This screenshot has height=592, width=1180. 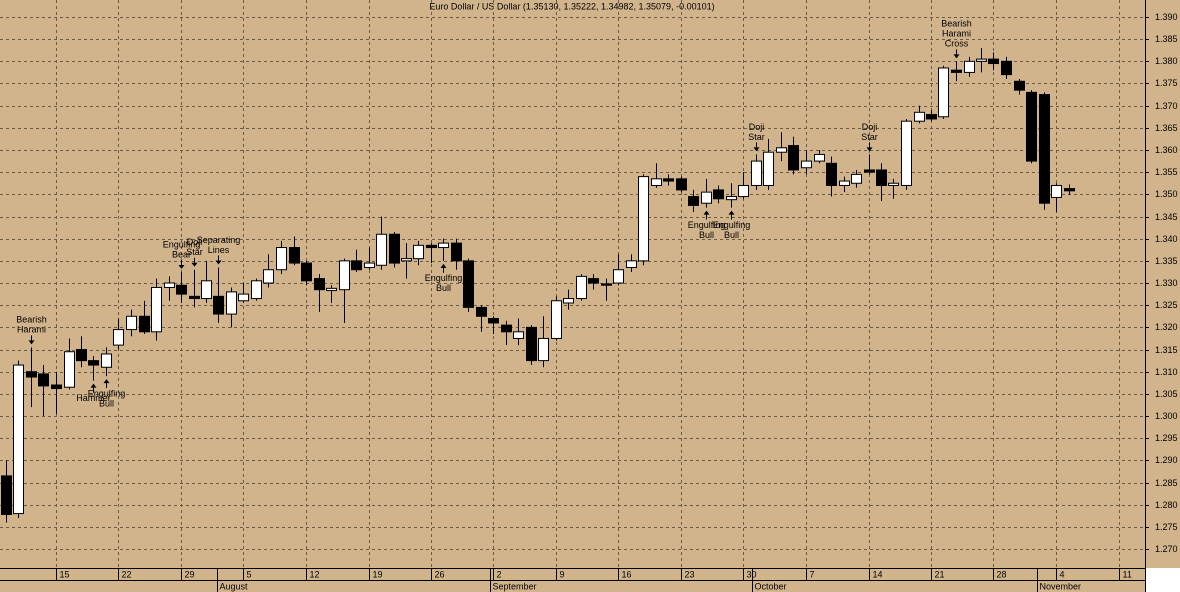 What do you see at coordinates (107, 394) in the screenshot?
I see `annotation-text: Engulfing` at bounding box center [107, 394].